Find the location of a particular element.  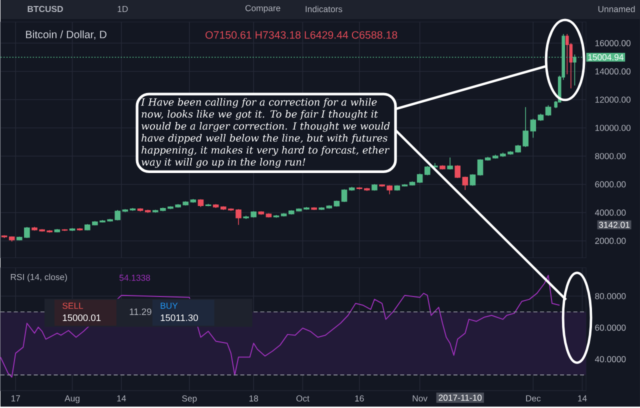

text: RSI (14, close) is located at coordinates (38, 278).